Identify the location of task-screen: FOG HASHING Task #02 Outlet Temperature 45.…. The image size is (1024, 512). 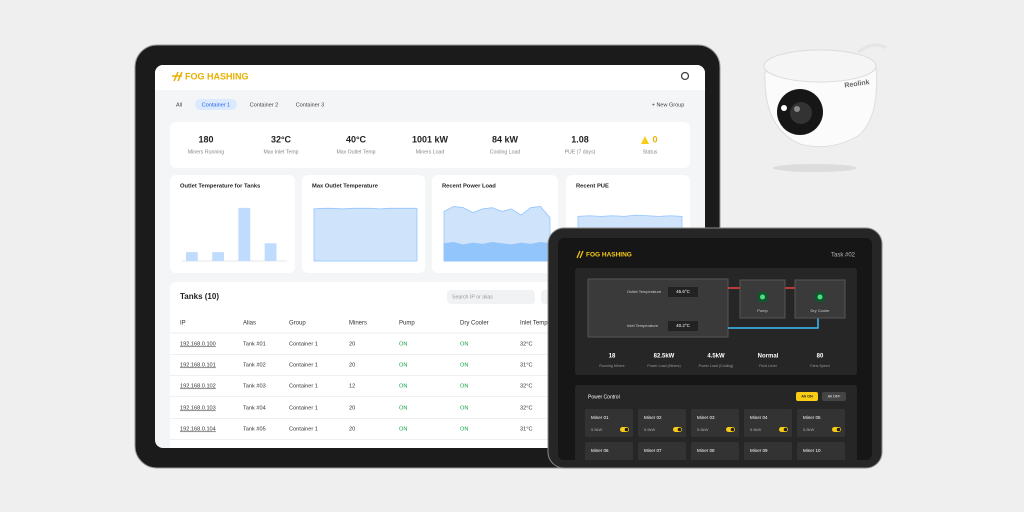
(716, 355).